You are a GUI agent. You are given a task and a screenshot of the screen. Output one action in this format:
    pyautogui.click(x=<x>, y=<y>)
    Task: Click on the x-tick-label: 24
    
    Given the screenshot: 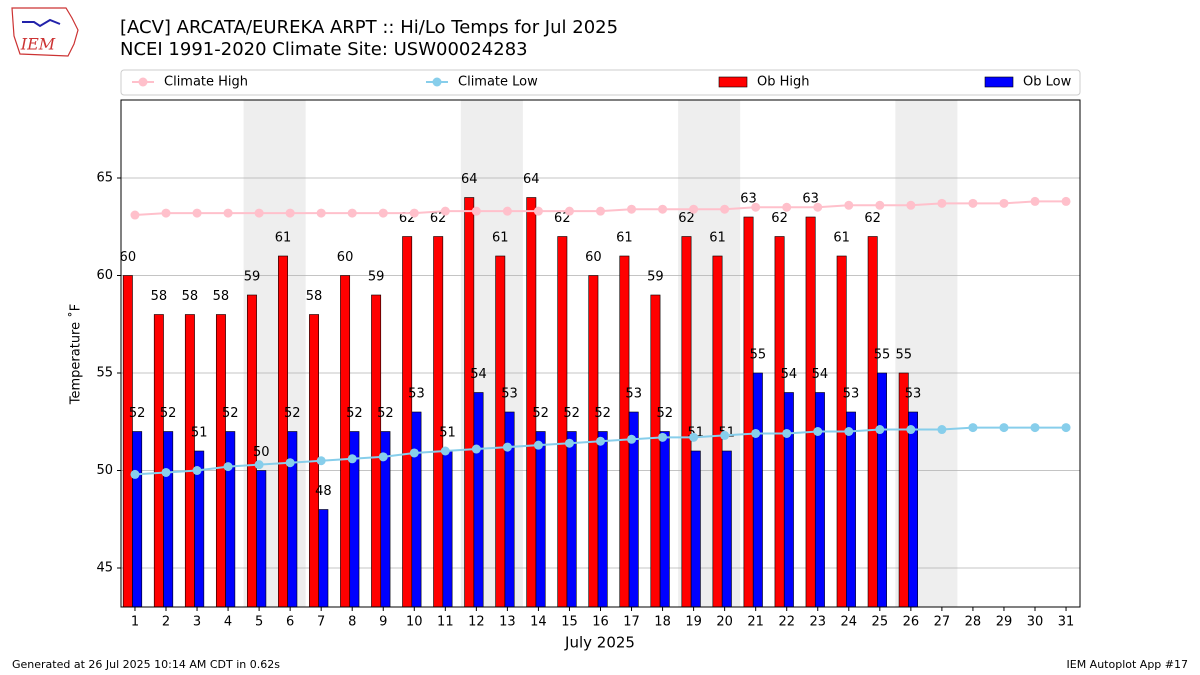 What is the action you would take?
    pyautogui.click(x=849, y=622)
    